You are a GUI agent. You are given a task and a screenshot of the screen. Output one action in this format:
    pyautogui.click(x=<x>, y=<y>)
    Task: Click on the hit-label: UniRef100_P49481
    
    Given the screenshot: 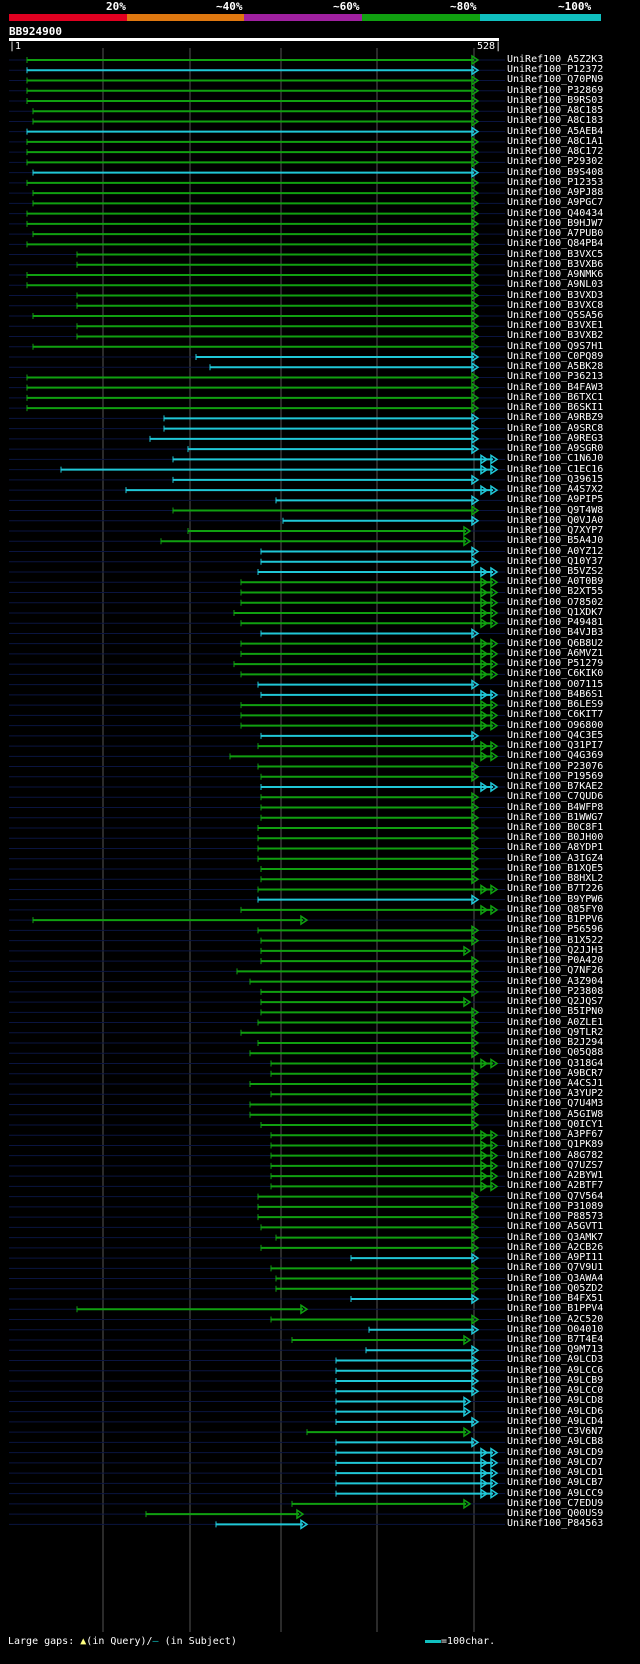 What is the action you would take?
    pyautogui.click(x=555, y=623)
    